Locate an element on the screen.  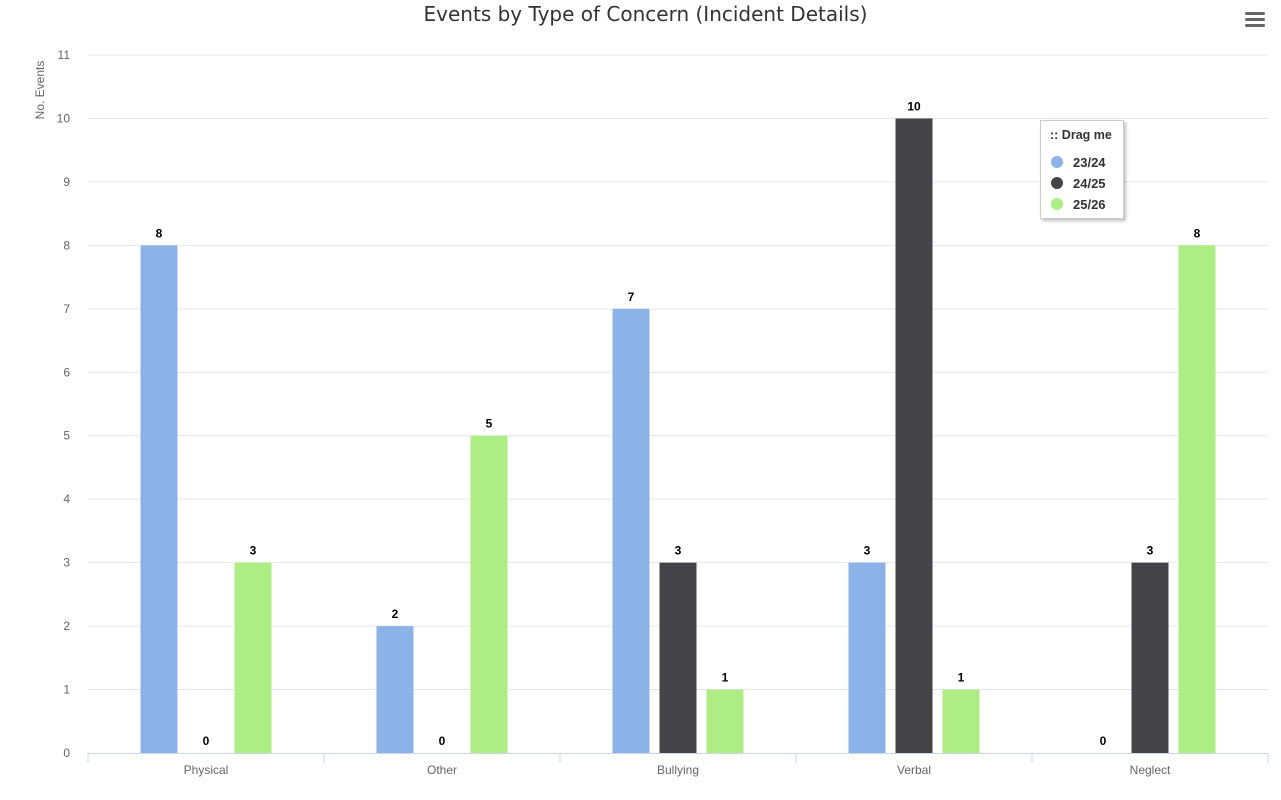
y-tick-label: 8 is located at coordinates (66, 245).